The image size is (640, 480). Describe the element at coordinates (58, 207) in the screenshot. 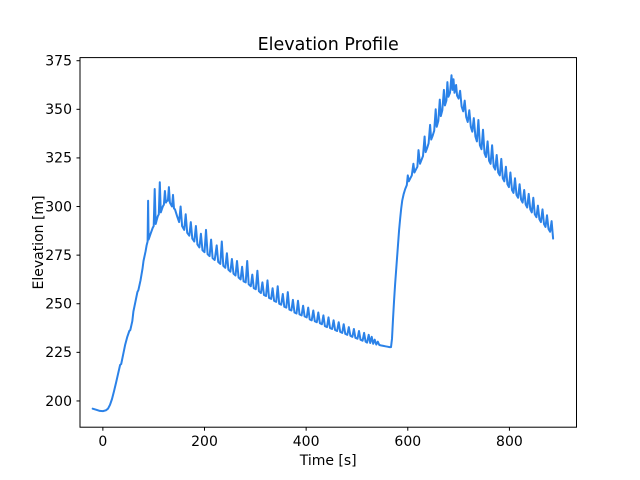

I see `y-tick-label: 300` at that location.